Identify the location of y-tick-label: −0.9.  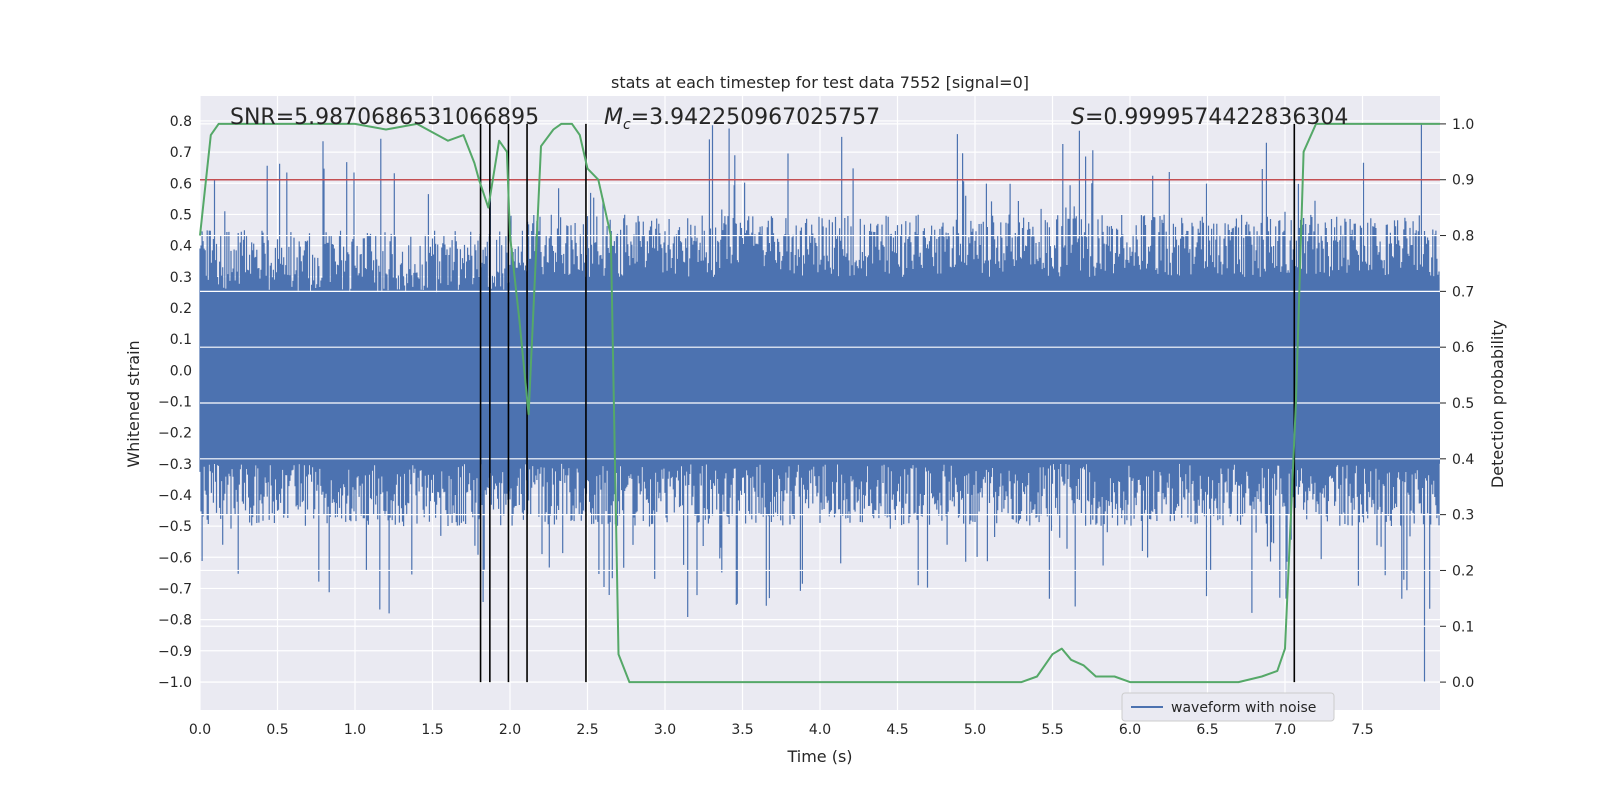
(175, 652).